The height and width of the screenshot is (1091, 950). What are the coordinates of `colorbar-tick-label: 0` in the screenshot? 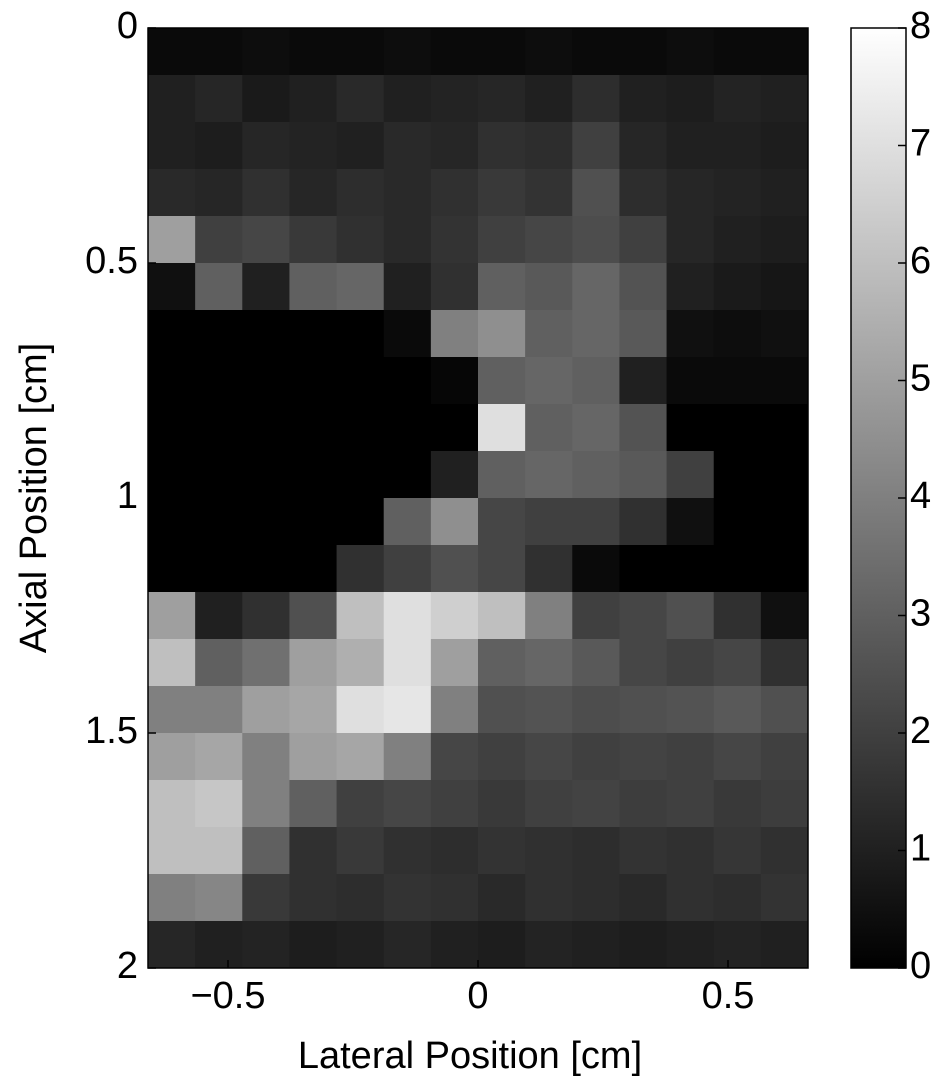 It's located at (920, 966).